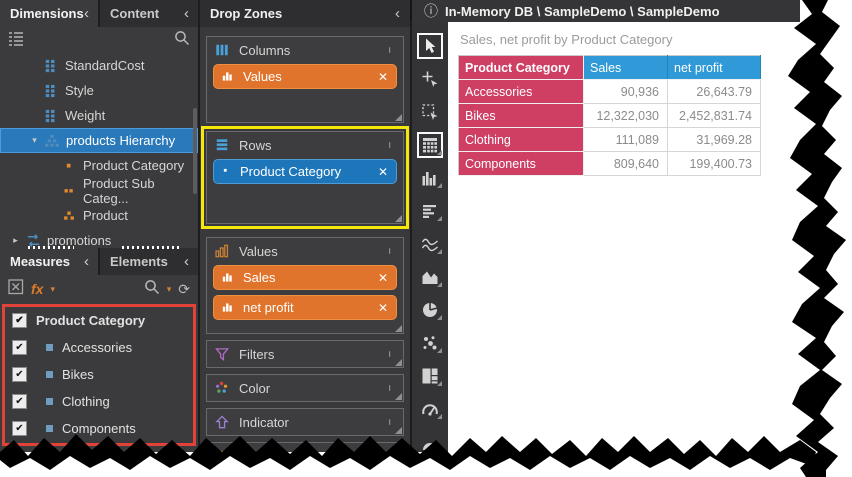 This screenshot has height=477, width=852. Describe the element at coordinates (430, 45) in the screenshot. I see `pointer-tool` at that location.